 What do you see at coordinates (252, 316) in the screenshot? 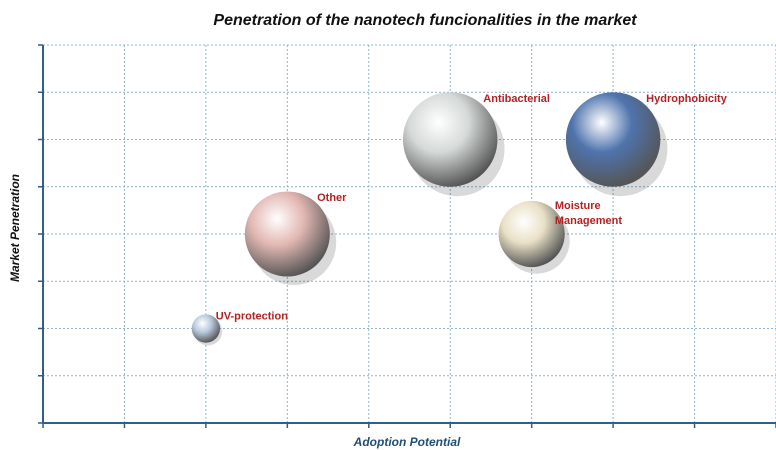
I see `bubble-label: UV-protection` at bounding box center [252, 316].